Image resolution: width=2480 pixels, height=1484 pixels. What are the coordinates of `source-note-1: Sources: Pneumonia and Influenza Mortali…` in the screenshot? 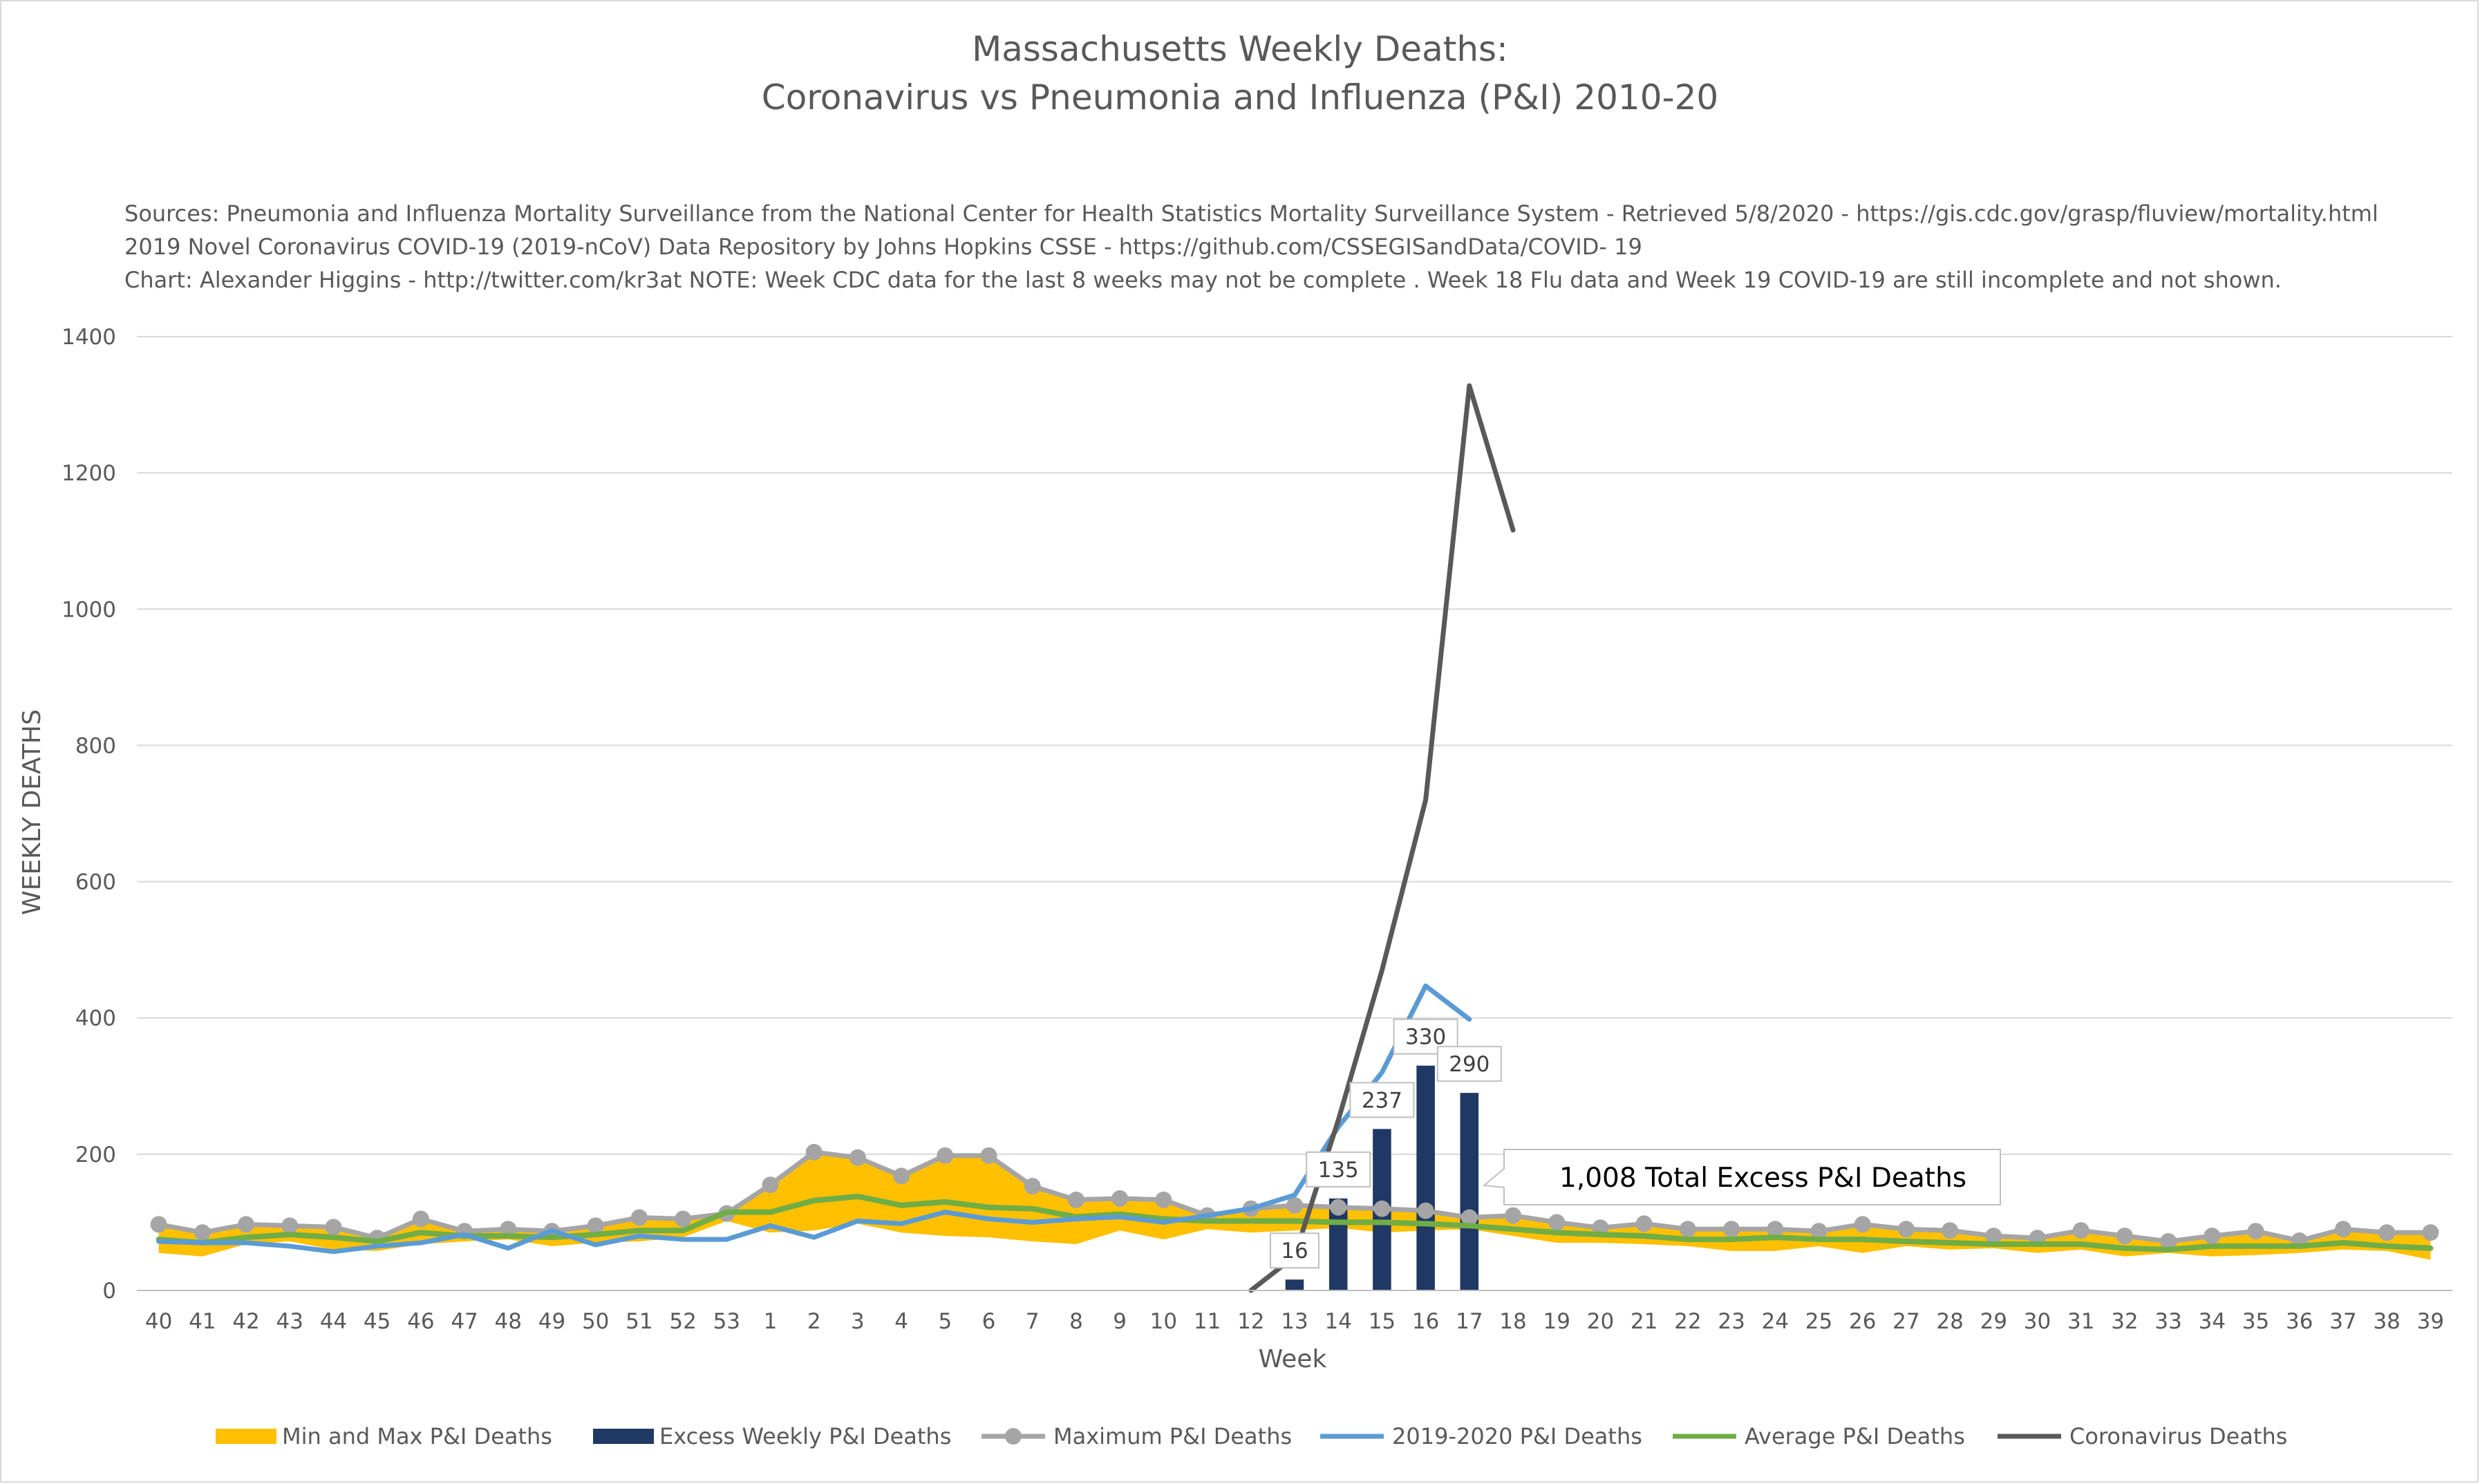 It's located at (1251, 213).